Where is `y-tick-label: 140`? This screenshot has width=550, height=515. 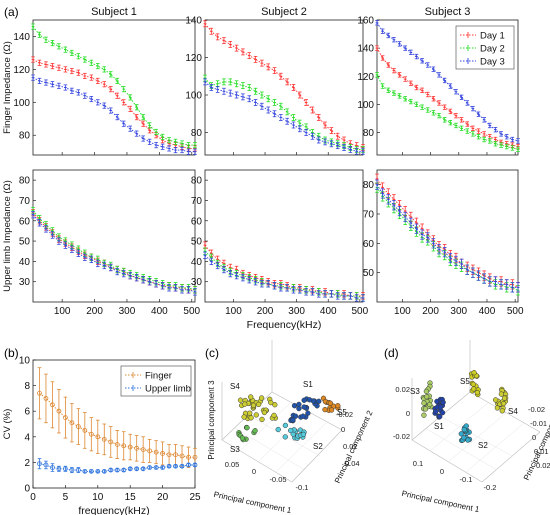
y-tick-label: 140 is located at coordinates (193, 21).